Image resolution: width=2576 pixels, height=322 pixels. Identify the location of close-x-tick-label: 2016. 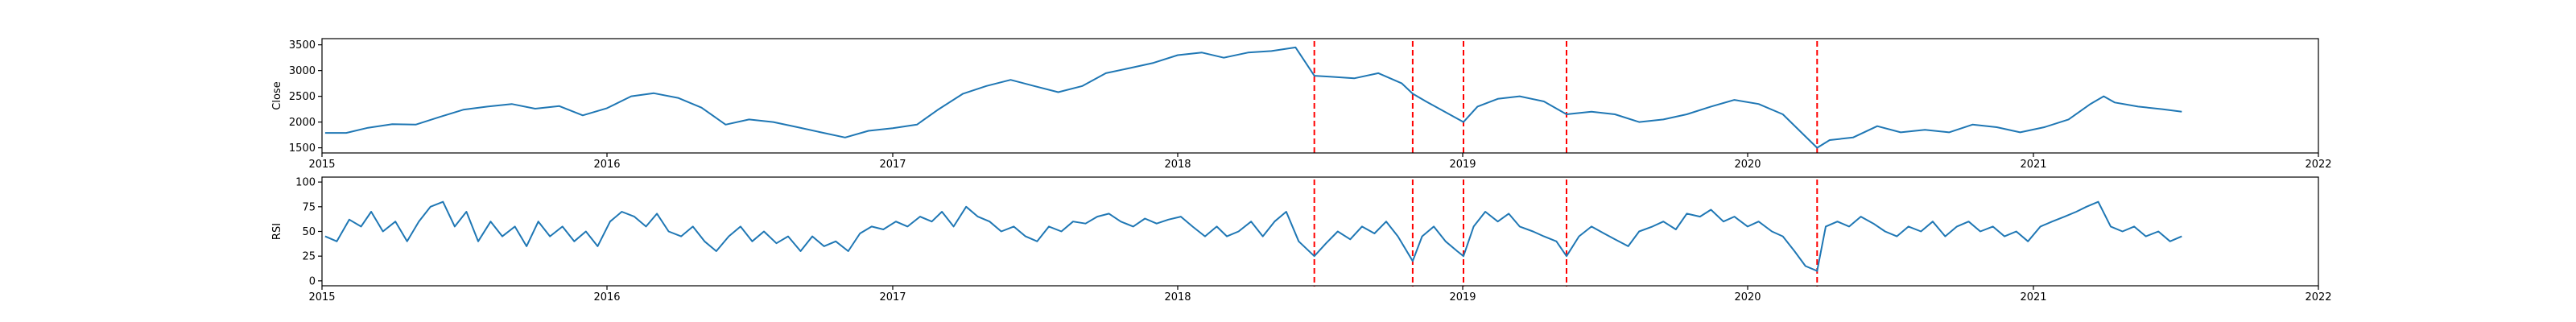
(606, 165).